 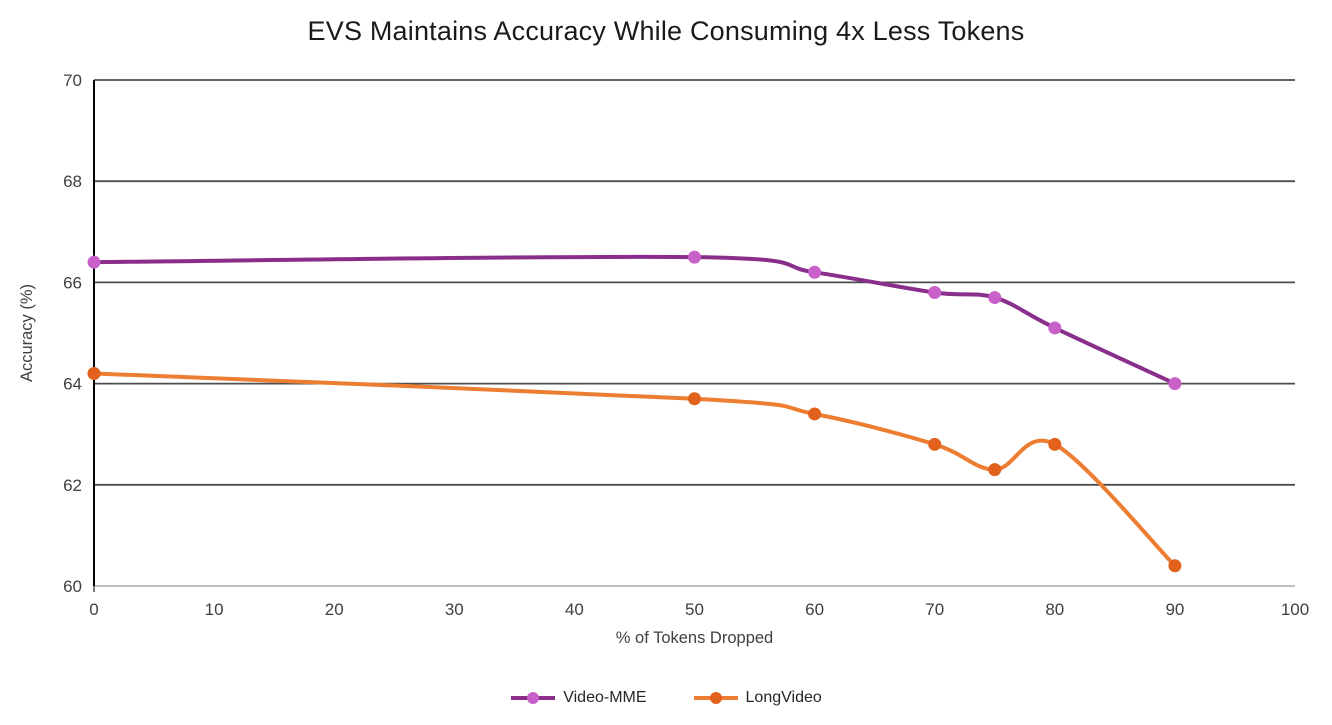 I want to click on x-tick-label: 90, so click(x=1174, y=609).